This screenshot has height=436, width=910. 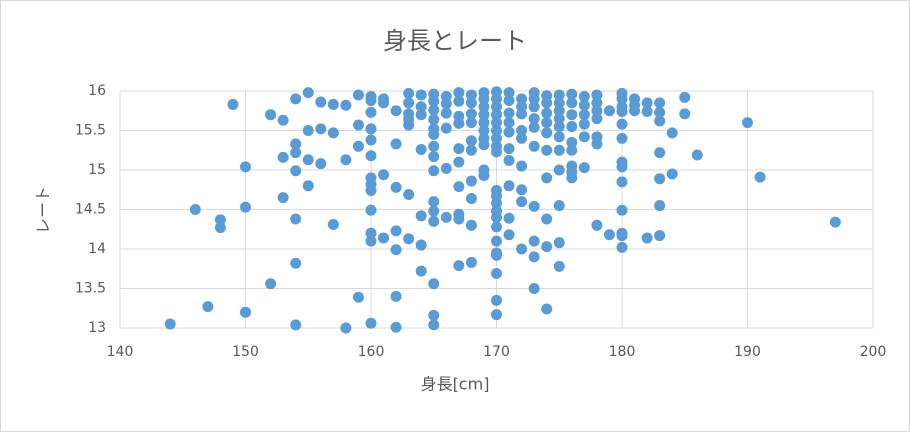 What do you see at coordinates (371, 352) in the screenshot?
I see `x-tick-label: 160` at bounding box center [371, 352].